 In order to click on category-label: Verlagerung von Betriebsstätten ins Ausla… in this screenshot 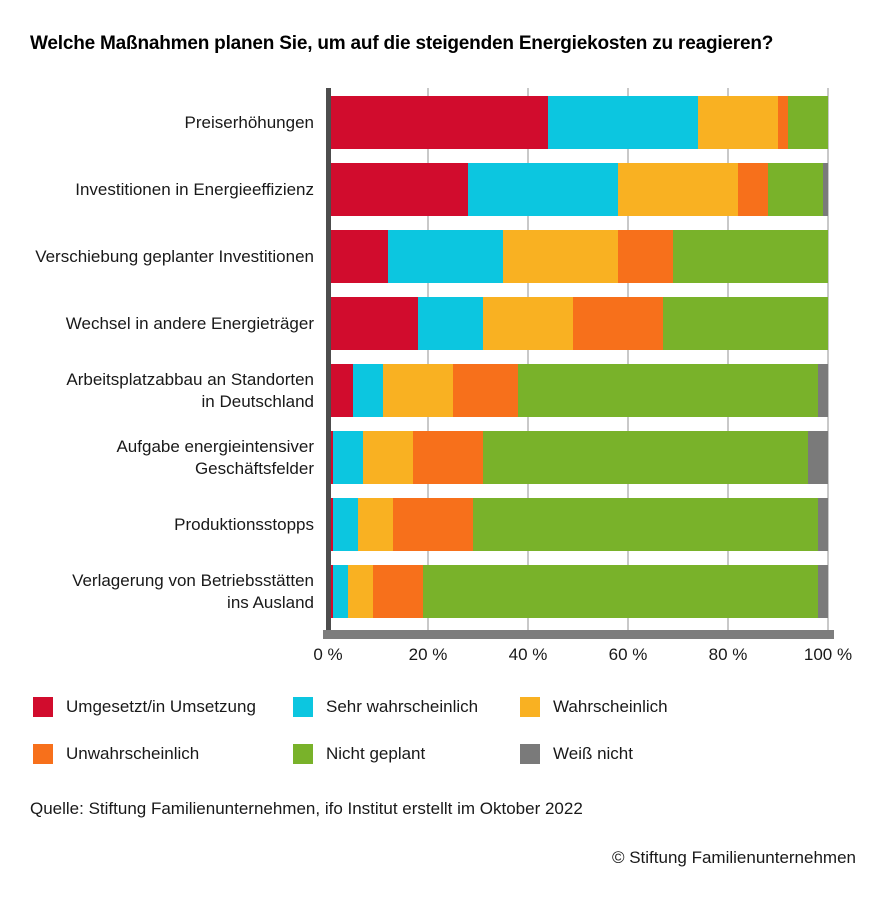, I will do `click(193, 591)`.